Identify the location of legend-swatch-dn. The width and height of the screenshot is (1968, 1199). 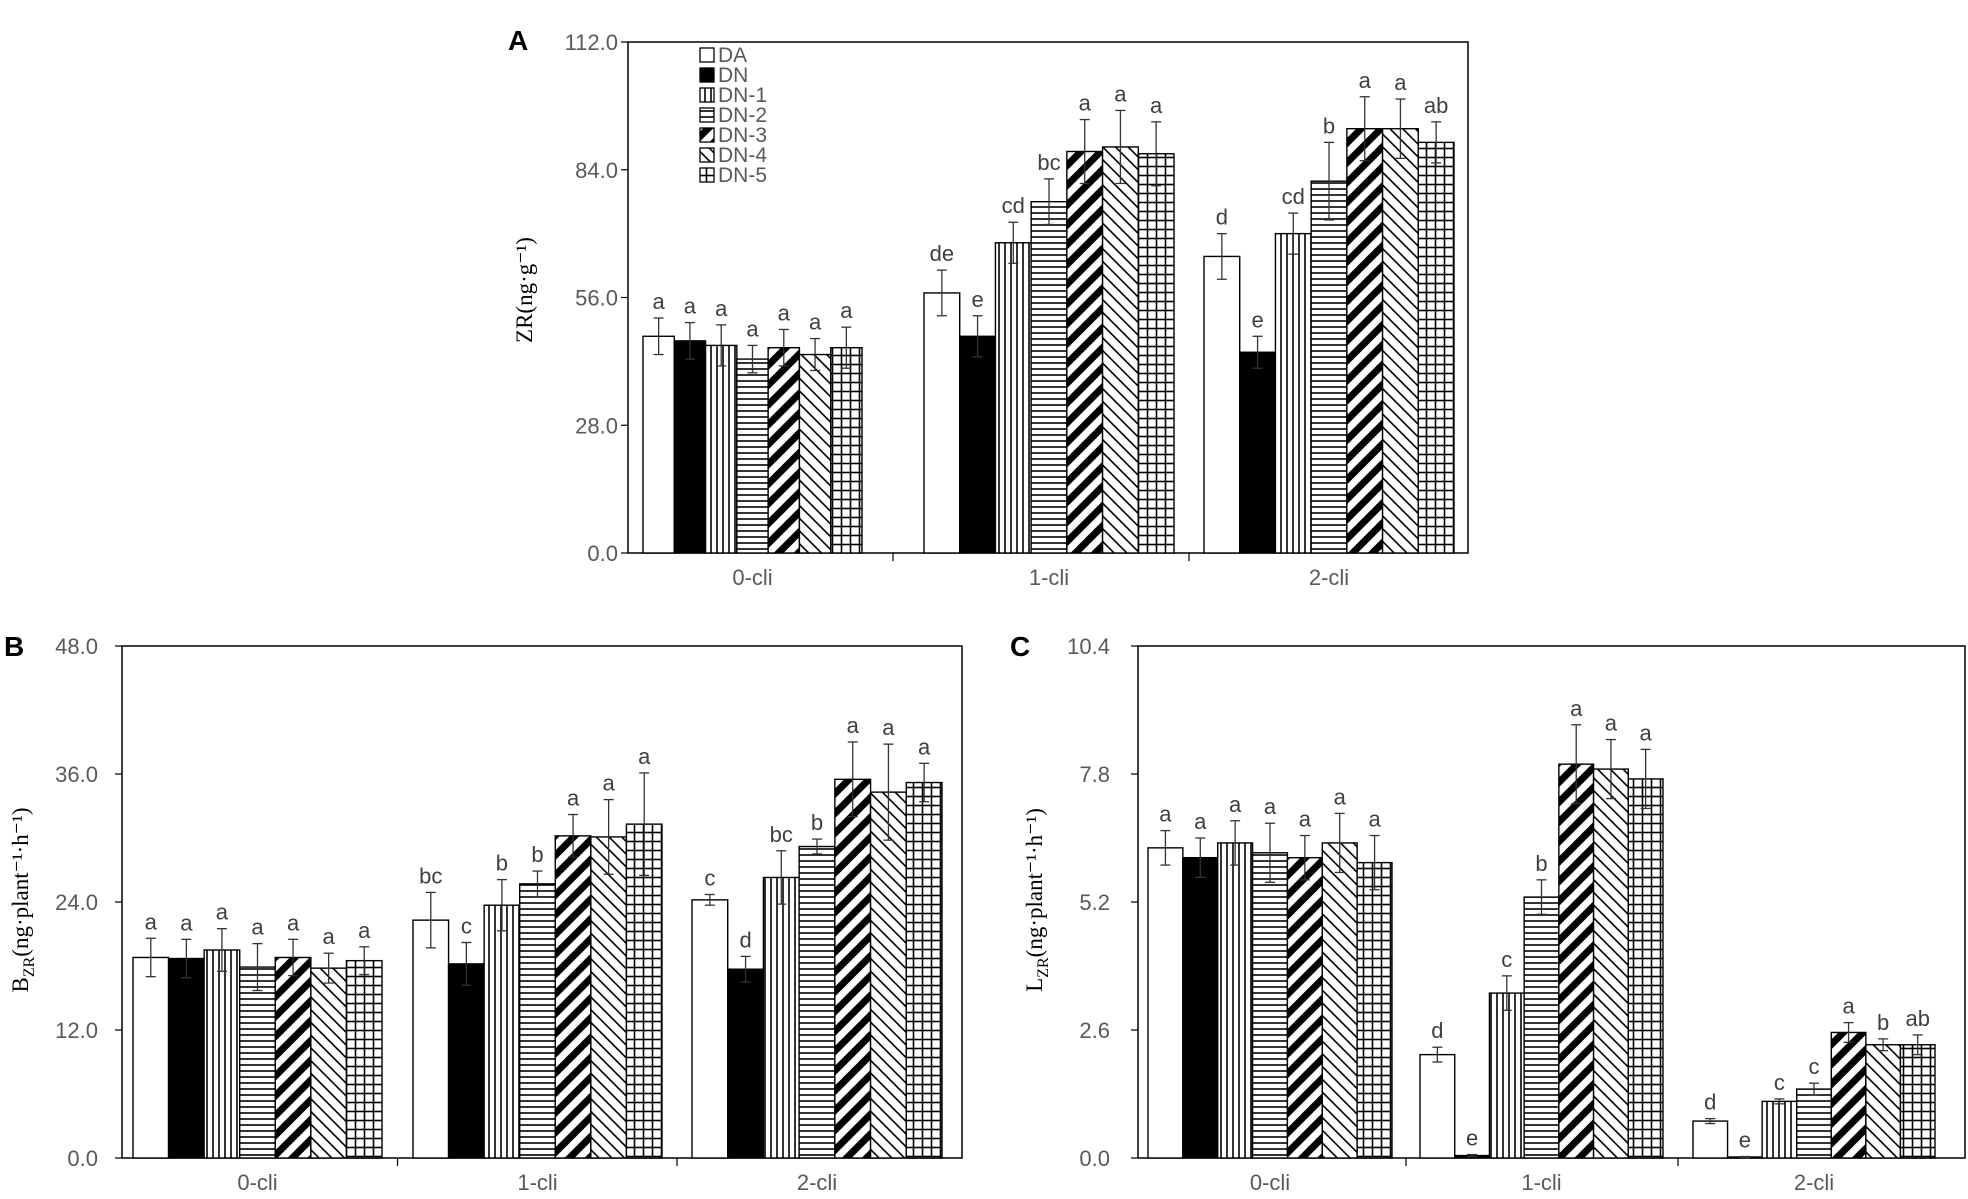
(707, 75).